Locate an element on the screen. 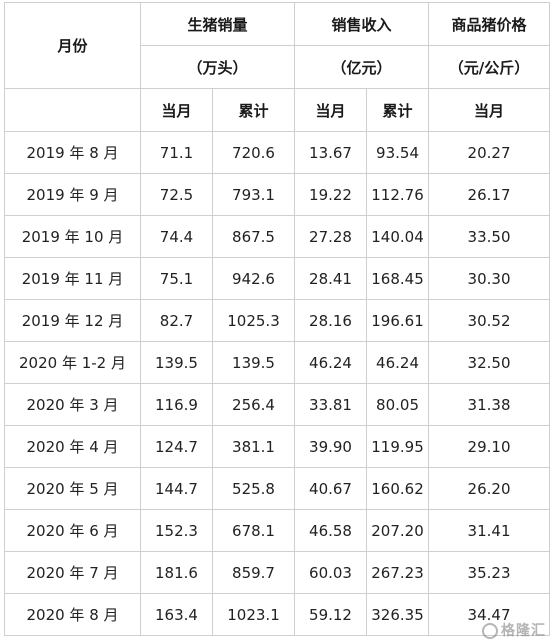 This screenshot has width=554, height=642. cell-sales-cumulative: 1023.1 is located at coordinates (253, 614).